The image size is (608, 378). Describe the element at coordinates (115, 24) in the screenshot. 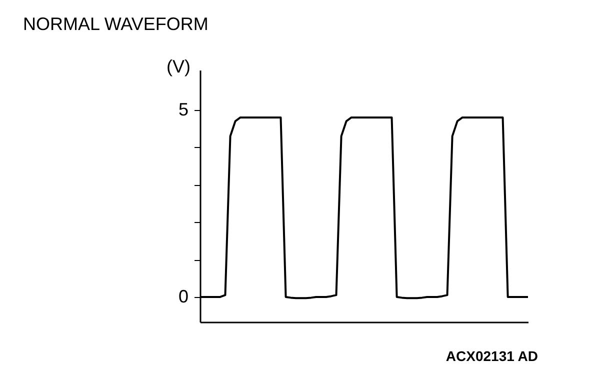

I see `chart-title: NORMAL WAVEFORM` at that location.